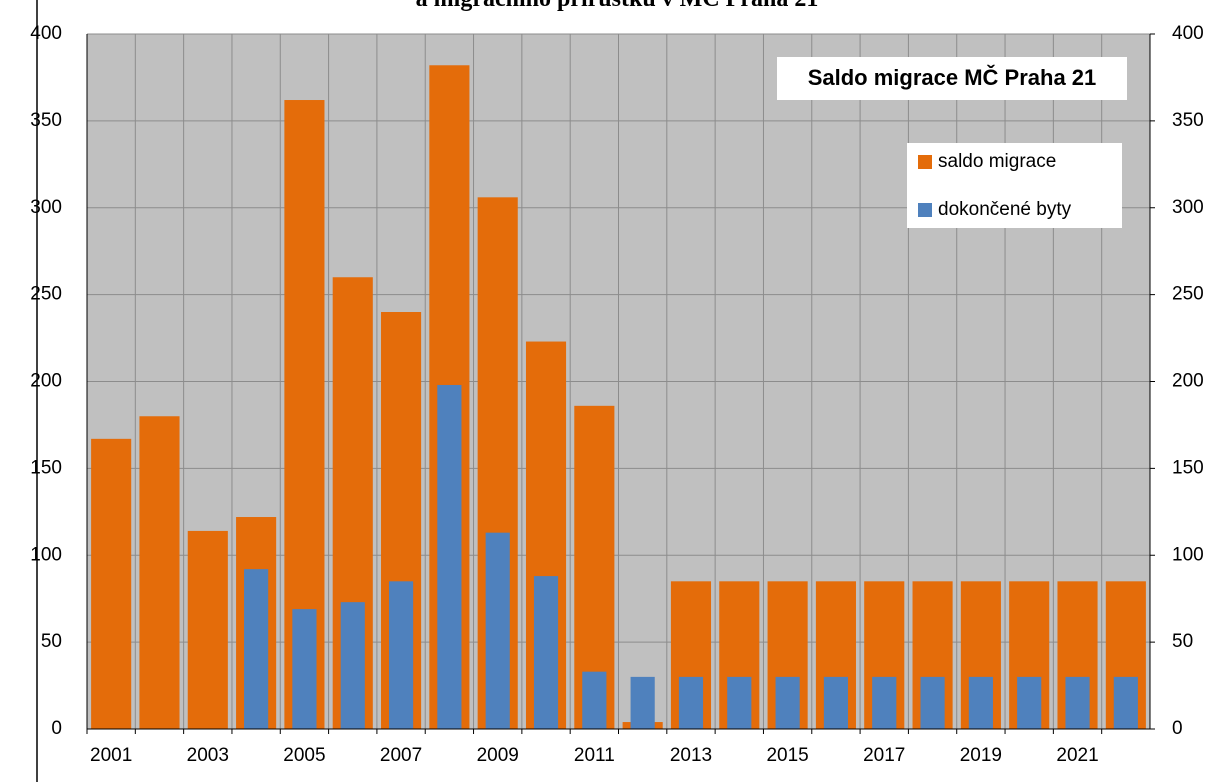 Image resolution: width=1208 pixels, height=782 pixels. Describe the element at coordinates (498, 755) in the screenshot. I see `x-tick-label: 2009` at that location.